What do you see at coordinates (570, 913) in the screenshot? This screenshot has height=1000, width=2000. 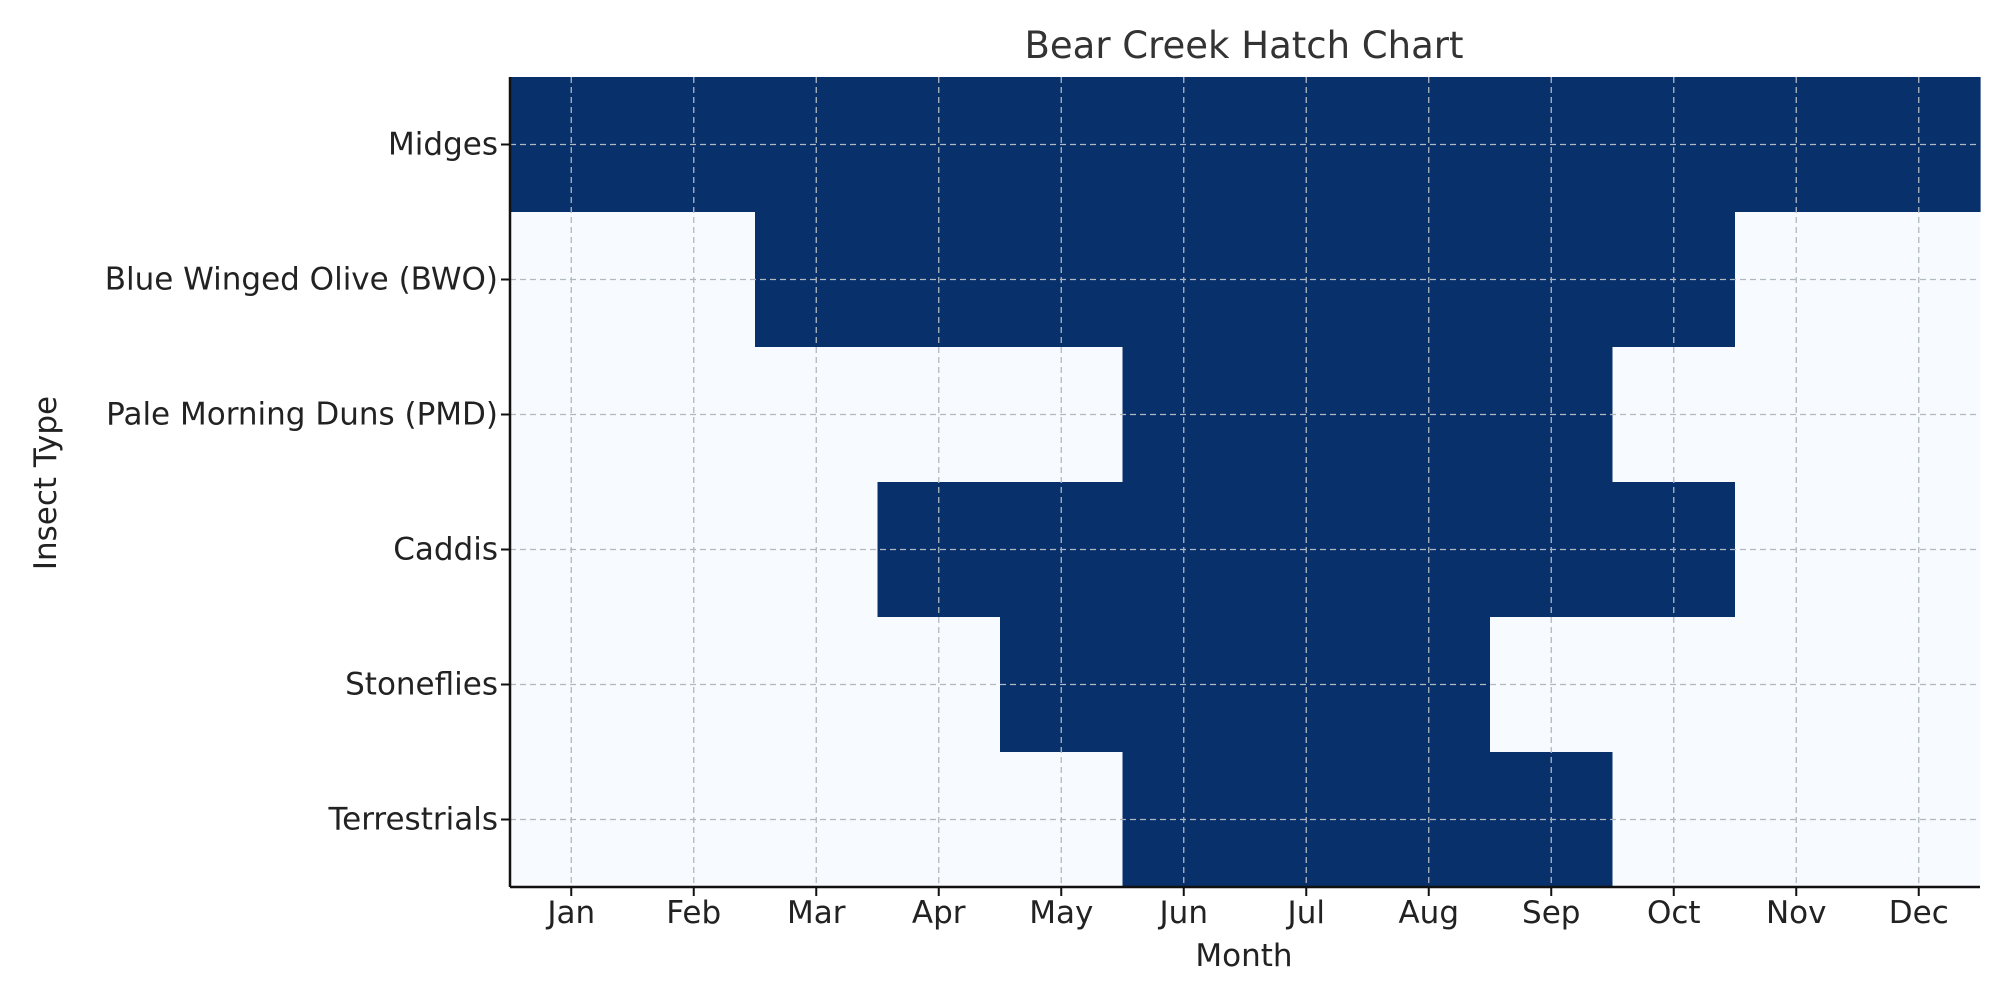 I see `x-tick-label: Jan` at bounding box center [570, 913].